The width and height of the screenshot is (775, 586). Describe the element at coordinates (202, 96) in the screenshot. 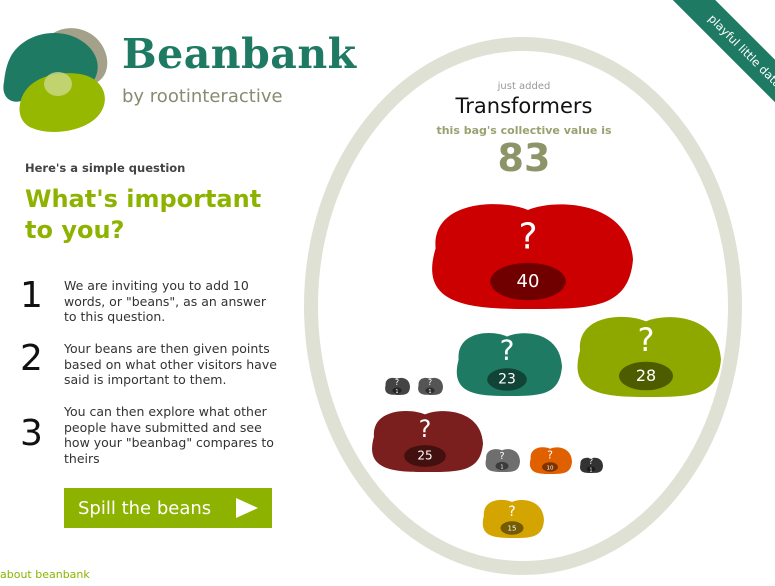

I see `brand-byline: by rootinteractive` at that location.